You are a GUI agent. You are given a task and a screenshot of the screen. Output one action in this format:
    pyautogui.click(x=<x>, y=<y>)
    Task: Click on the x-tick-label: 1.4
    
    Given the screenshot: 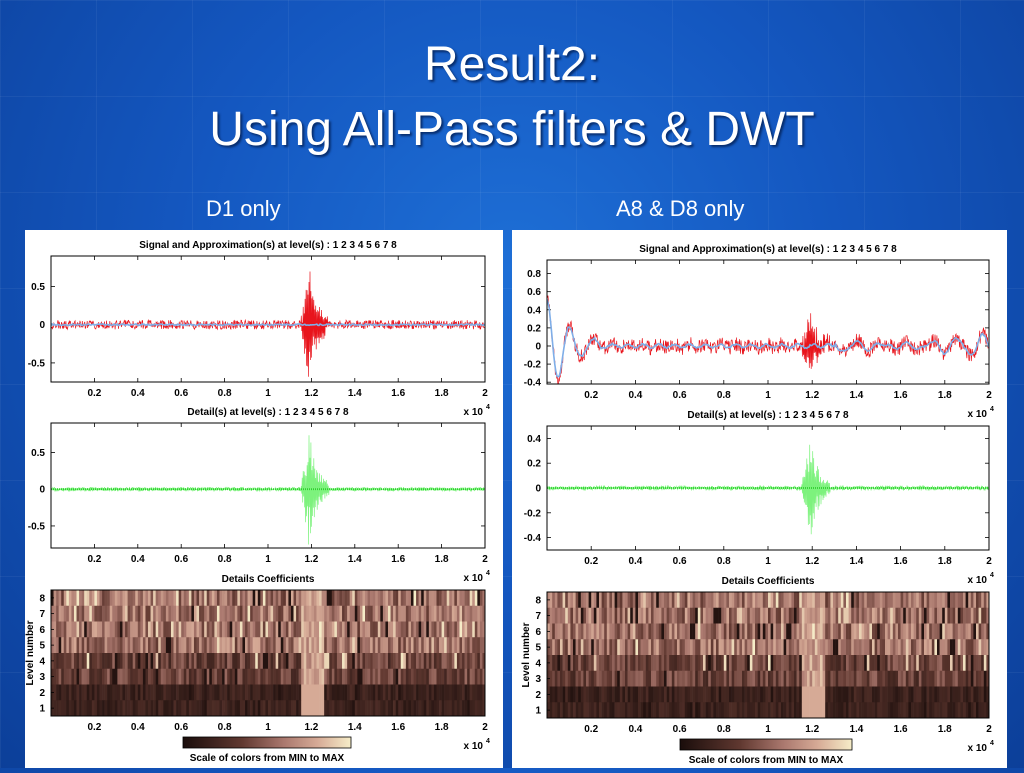 What is the action you would take?
    pyautogui.click(x=355, y=727)
    